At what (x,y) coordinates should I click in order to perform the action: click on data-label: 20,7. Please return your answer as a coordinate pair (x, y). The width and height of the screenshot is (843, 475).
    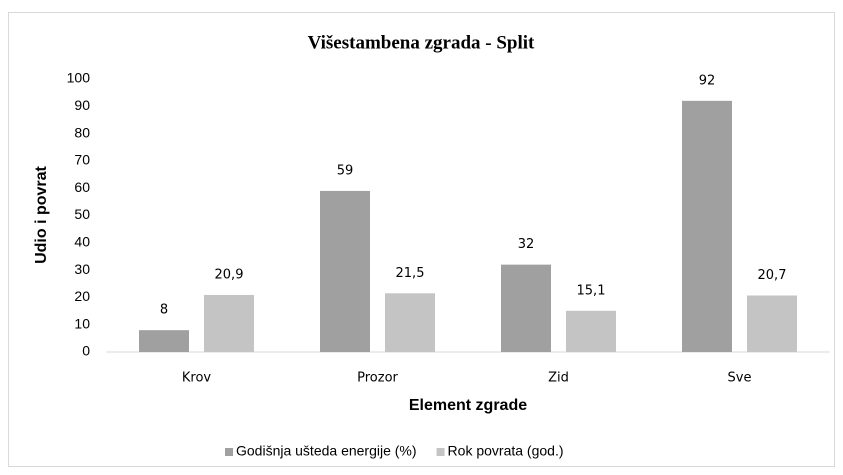
    Looking at the image, I should click on (772, 275).